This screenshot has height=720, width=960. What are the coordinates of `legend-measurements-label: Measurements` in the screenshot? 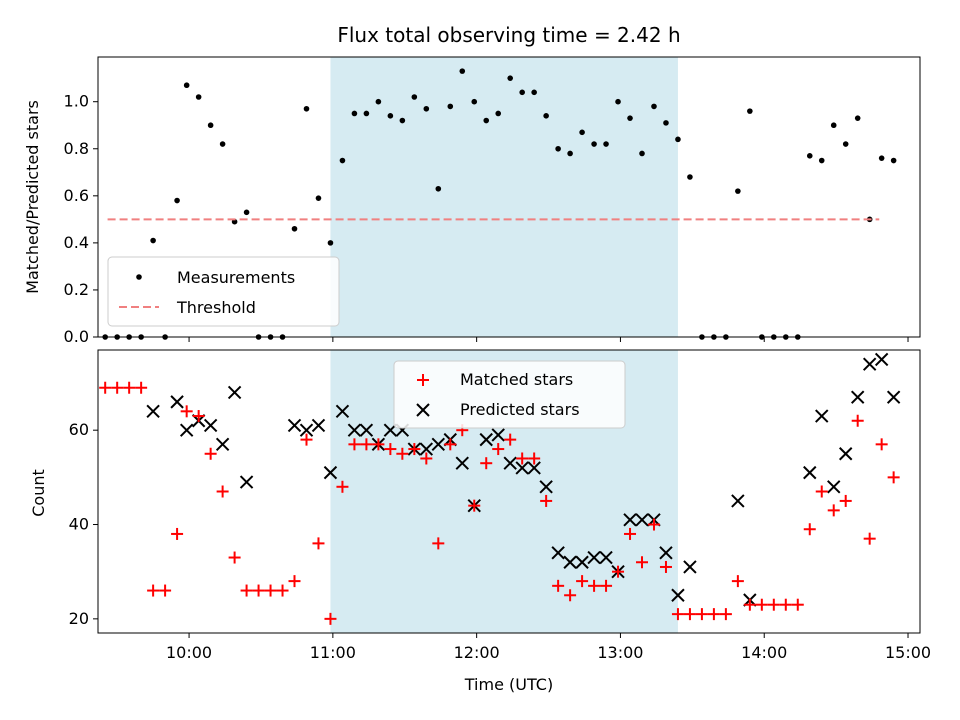 It's located at (236, 277).